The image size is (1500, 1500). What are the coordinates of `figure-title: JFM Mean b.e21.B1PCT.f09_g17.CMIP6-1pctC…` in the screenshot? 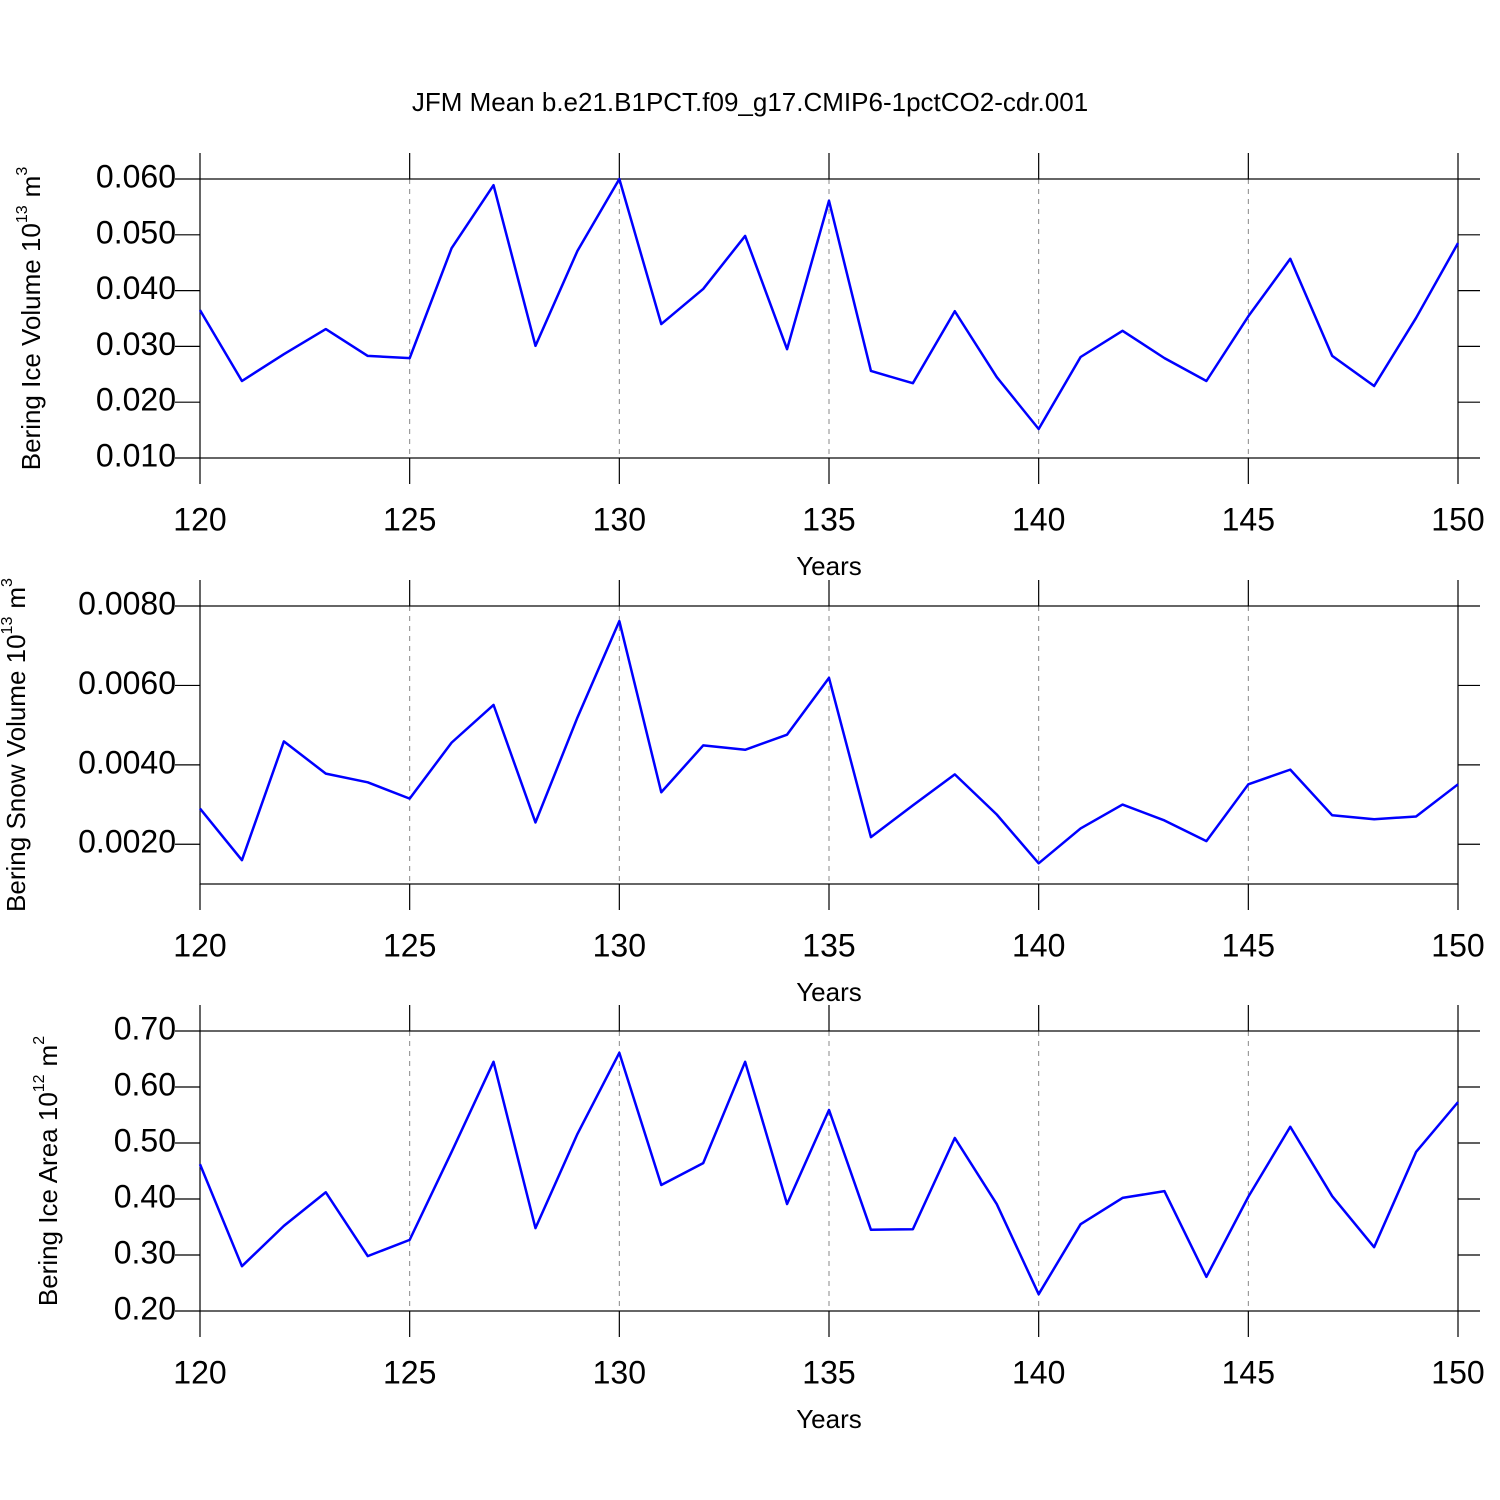 It's located at (750, 102).